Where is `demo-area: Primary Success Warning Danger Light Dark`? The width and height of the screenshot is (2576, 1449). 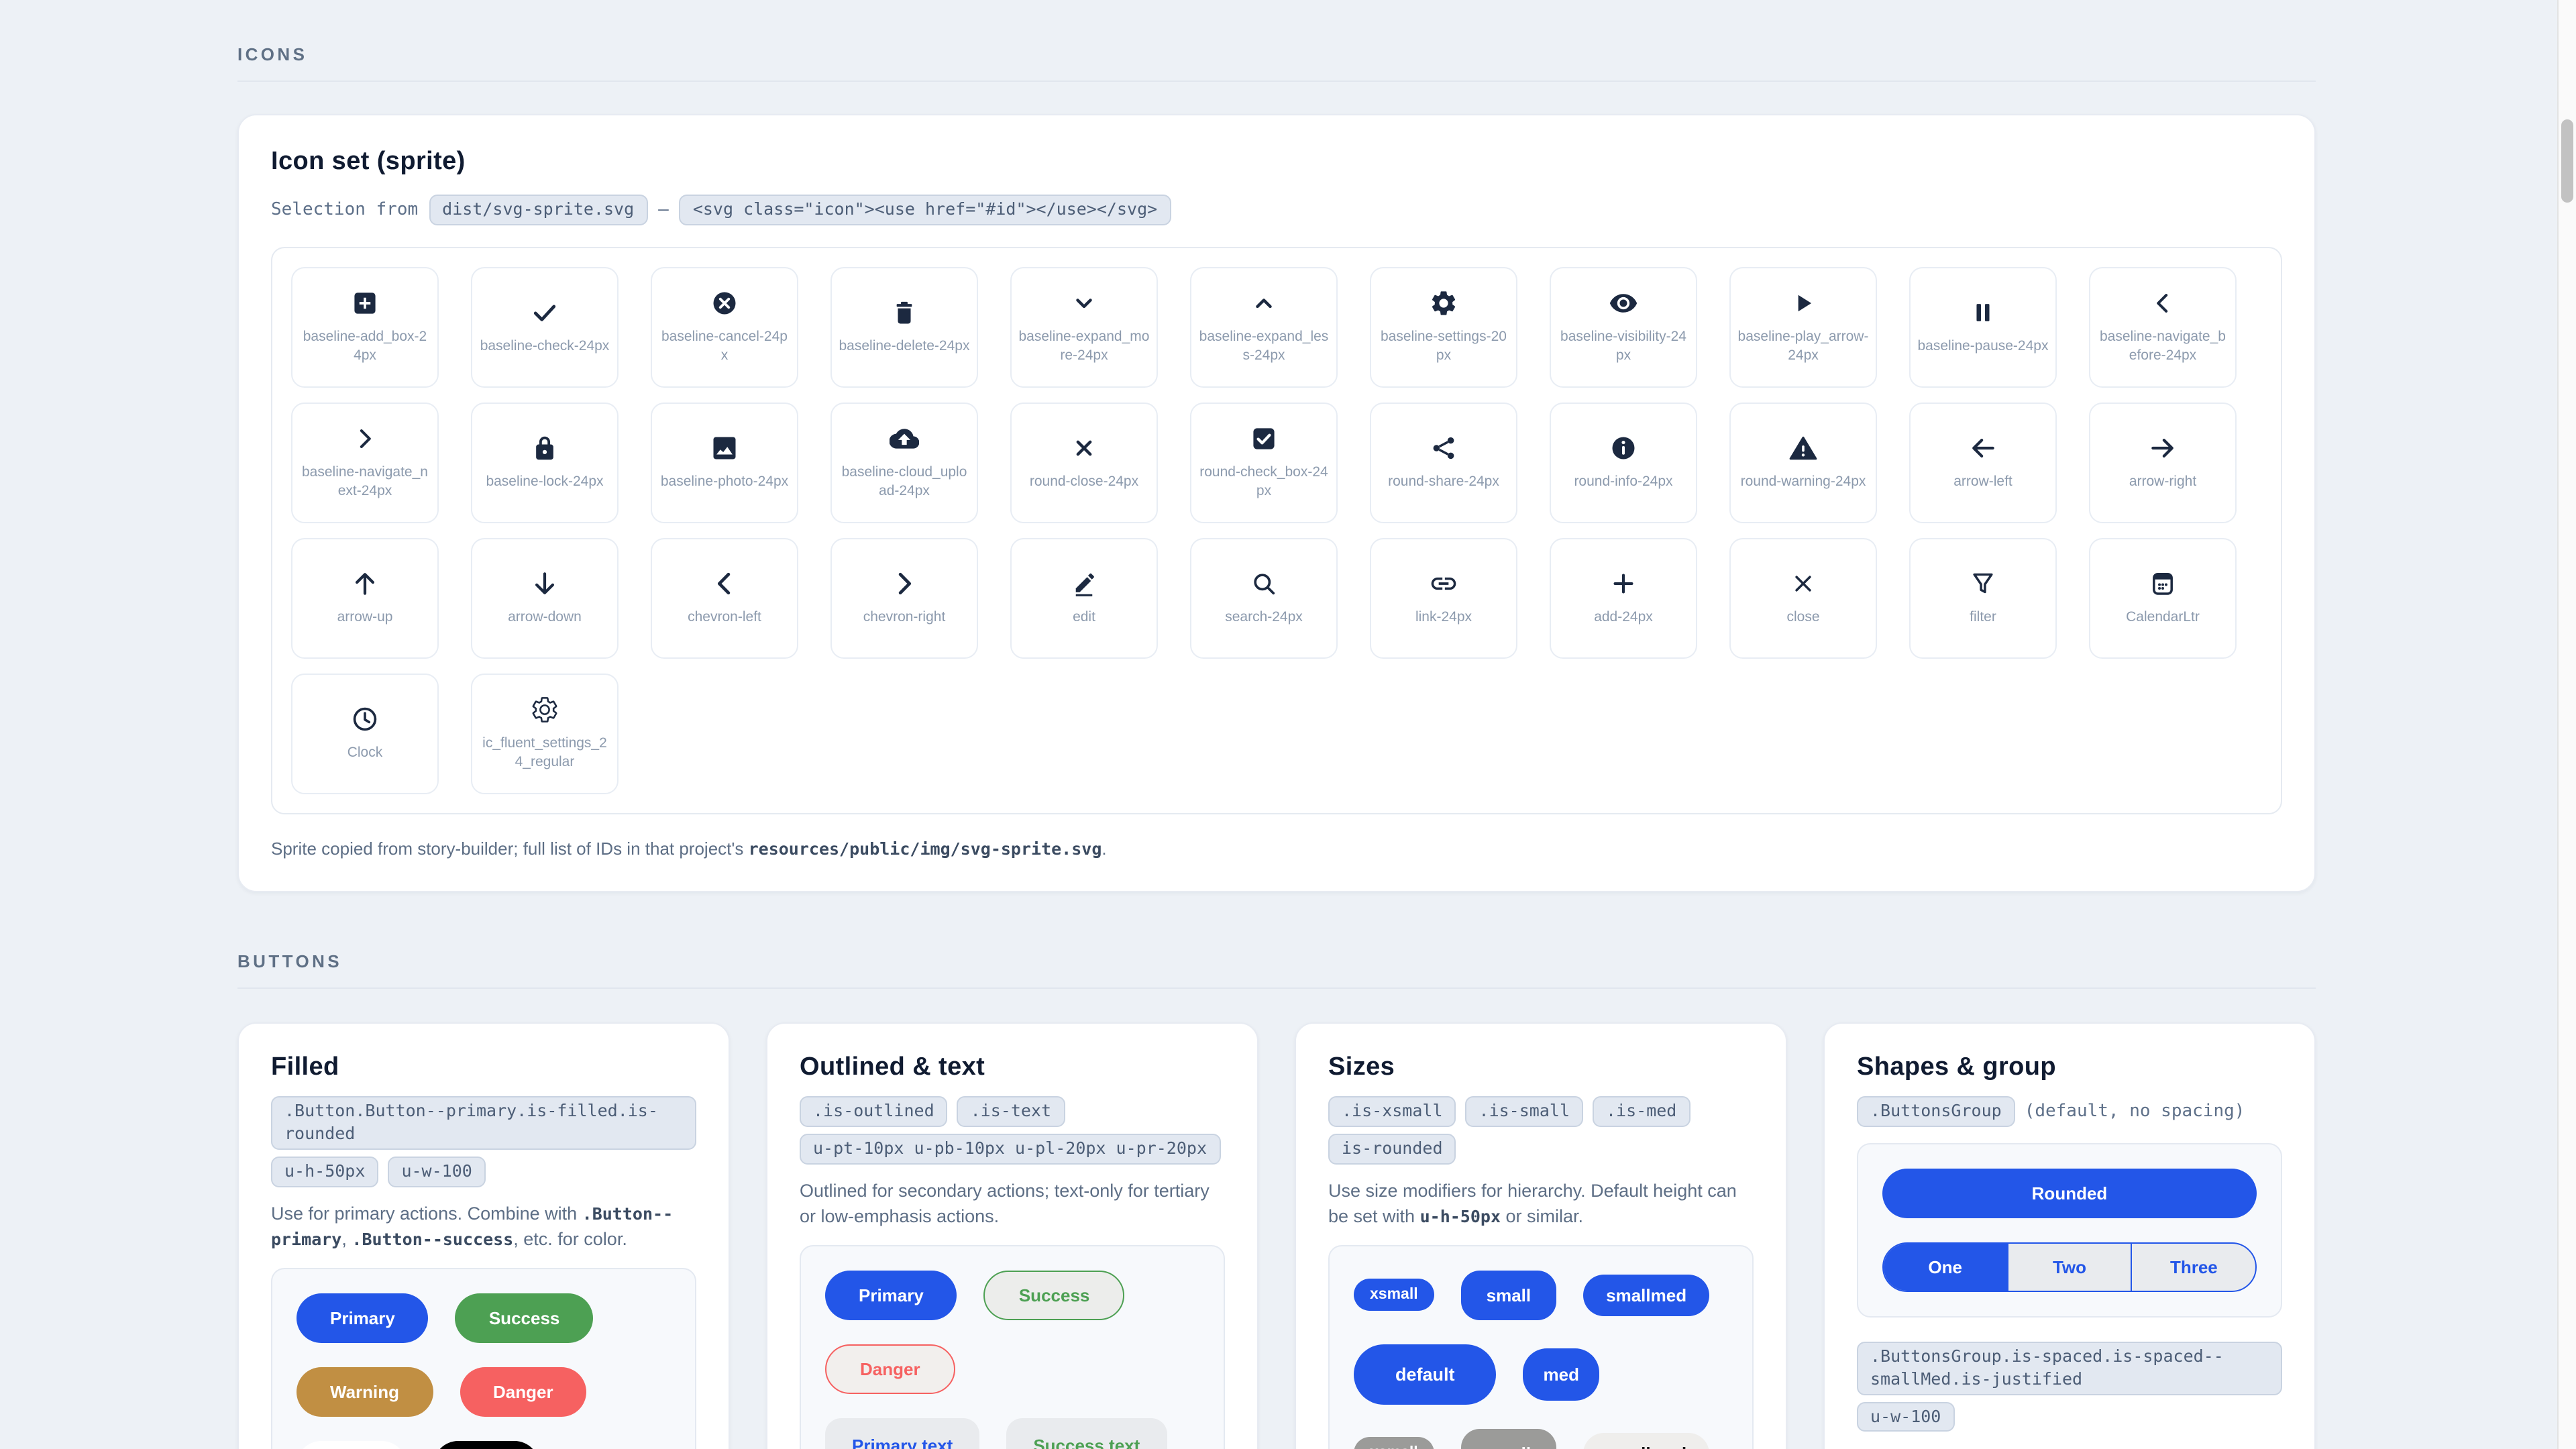 demo-area: Primary Success Warning Danger Light Dark is located at coordinates (483, 1358).